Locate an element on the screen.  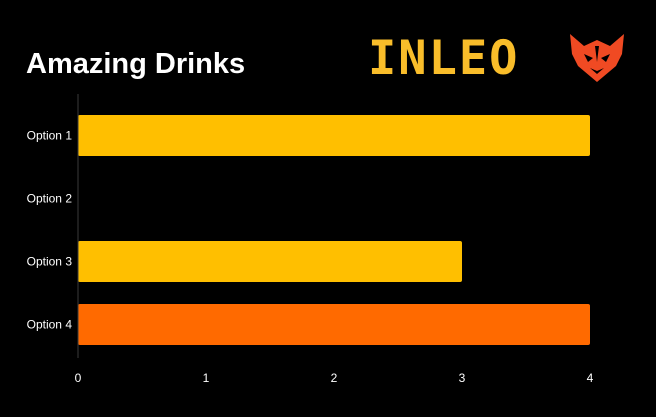
brand-logo-block: INLEO is located at coordinates (499, 59).